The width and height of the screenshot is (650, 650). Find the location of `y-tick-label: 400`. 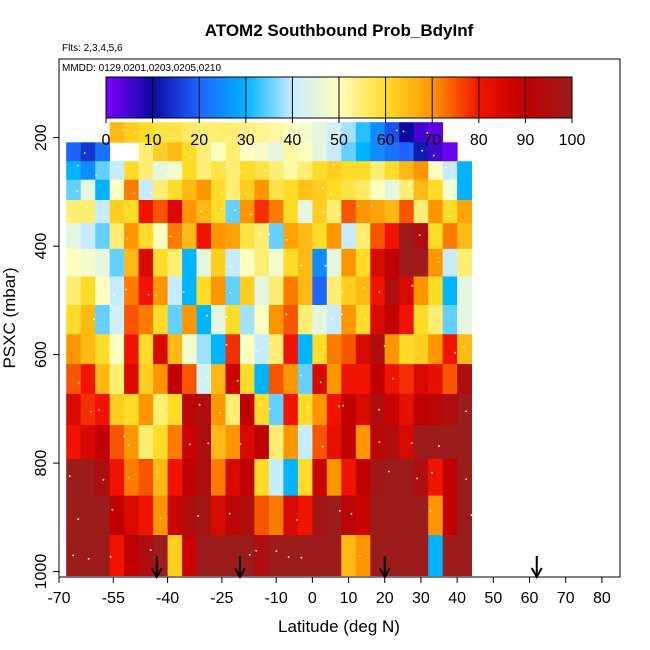

y-tick-label: 400 is located at coordinates (41, 246).